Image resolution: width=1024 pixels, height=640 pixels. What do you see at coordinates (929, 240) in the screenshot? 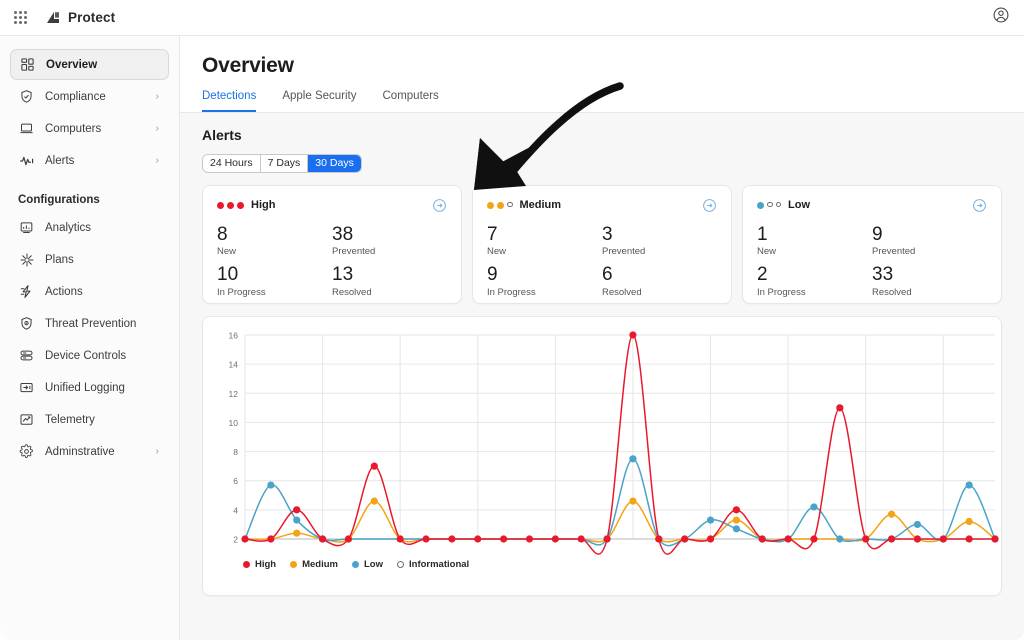
I see `stat-prevented: 9 Prevented` at bounding box center [929, 240].